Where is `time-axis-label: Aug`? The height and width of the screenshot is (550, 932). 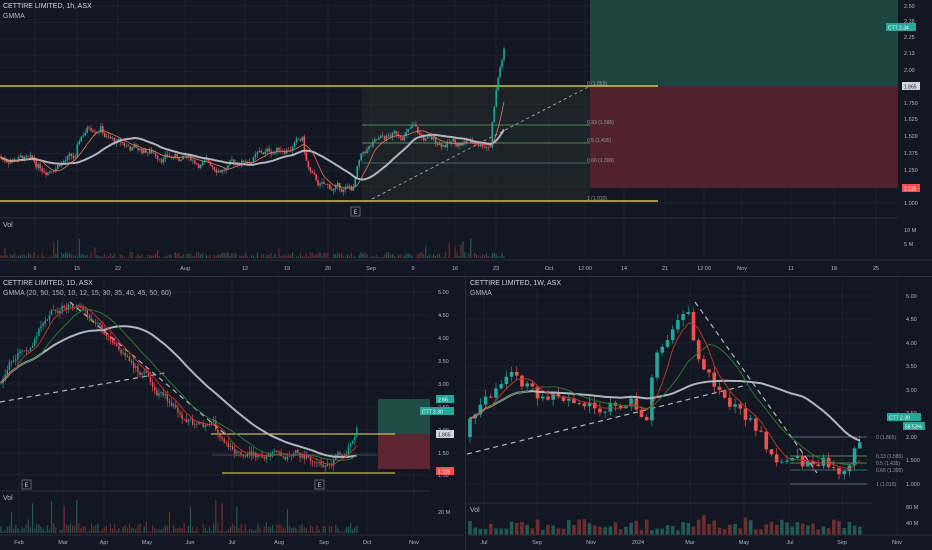 time-axis-label: Aug is located at coordinates (185, 269).